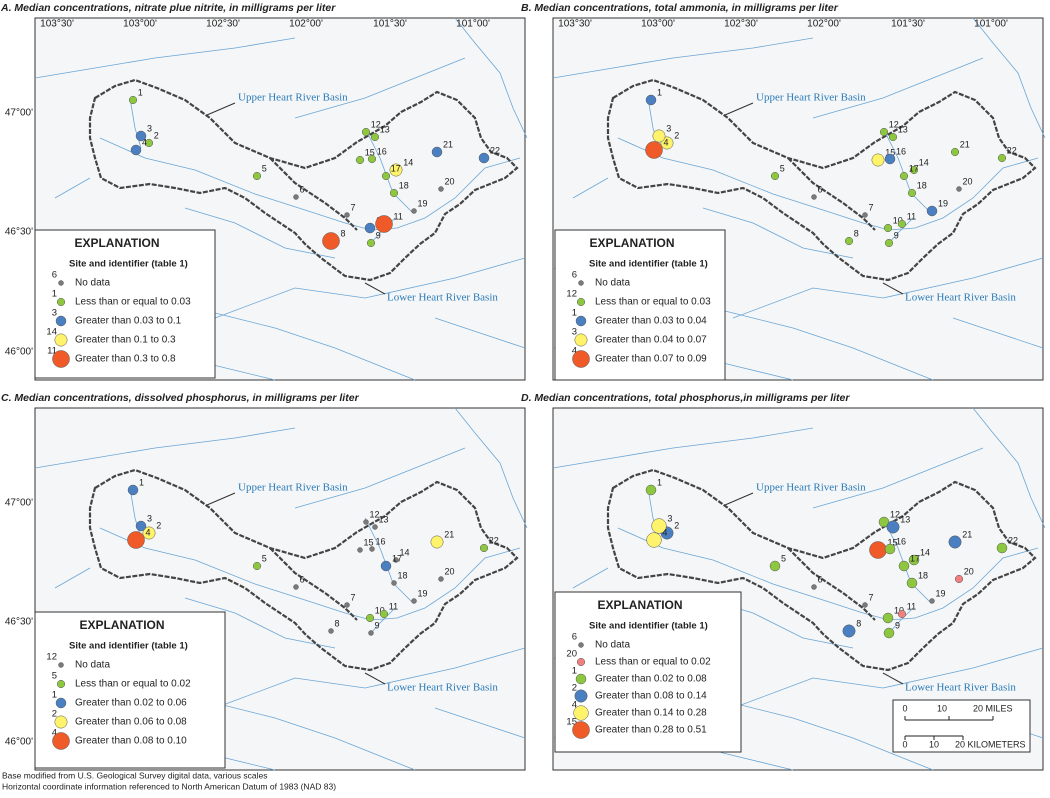  Describe the element at coordinates (131, 741) in the screenshot. I see `legend-label: Greater than 0.08 to 0.10` at that location.